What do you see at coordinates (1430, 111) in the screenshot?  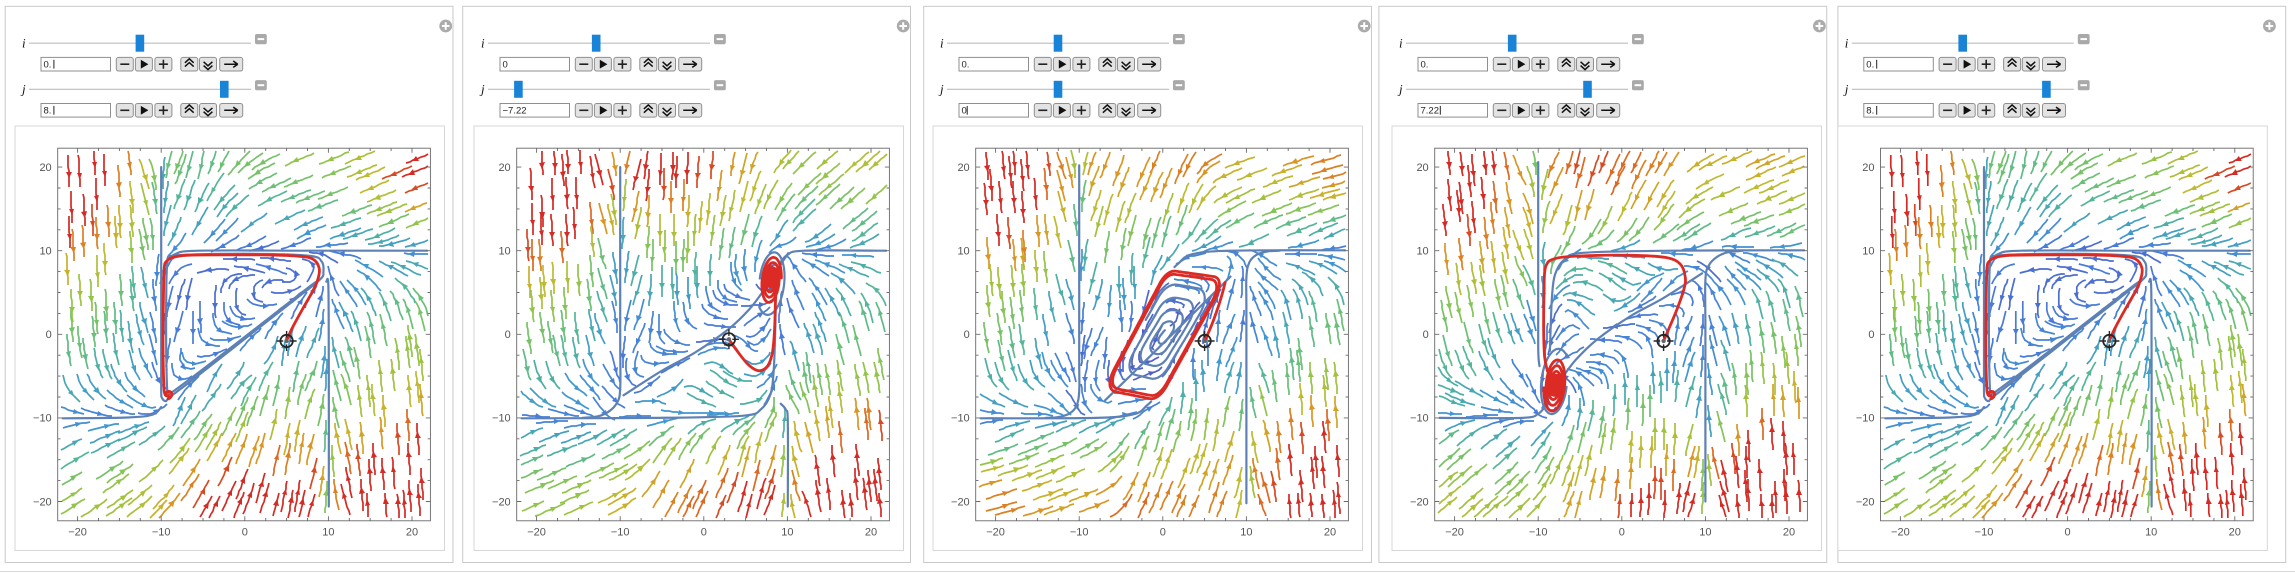 I see `svg-text: 7.22` at bounding box center [1430, 111].